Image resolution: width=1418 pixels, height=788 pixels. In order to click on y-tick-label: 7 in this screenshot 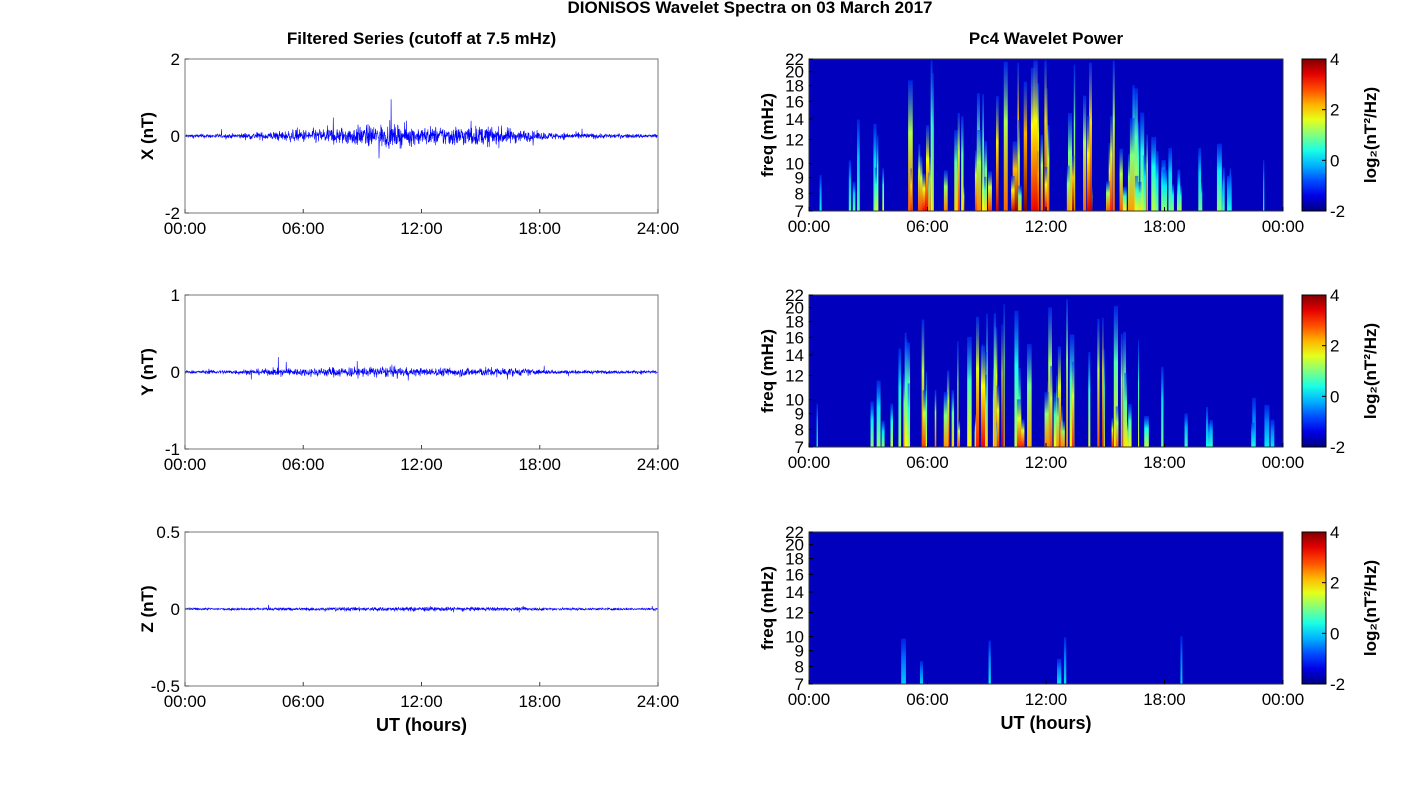, I will do `click(799, 211)`.